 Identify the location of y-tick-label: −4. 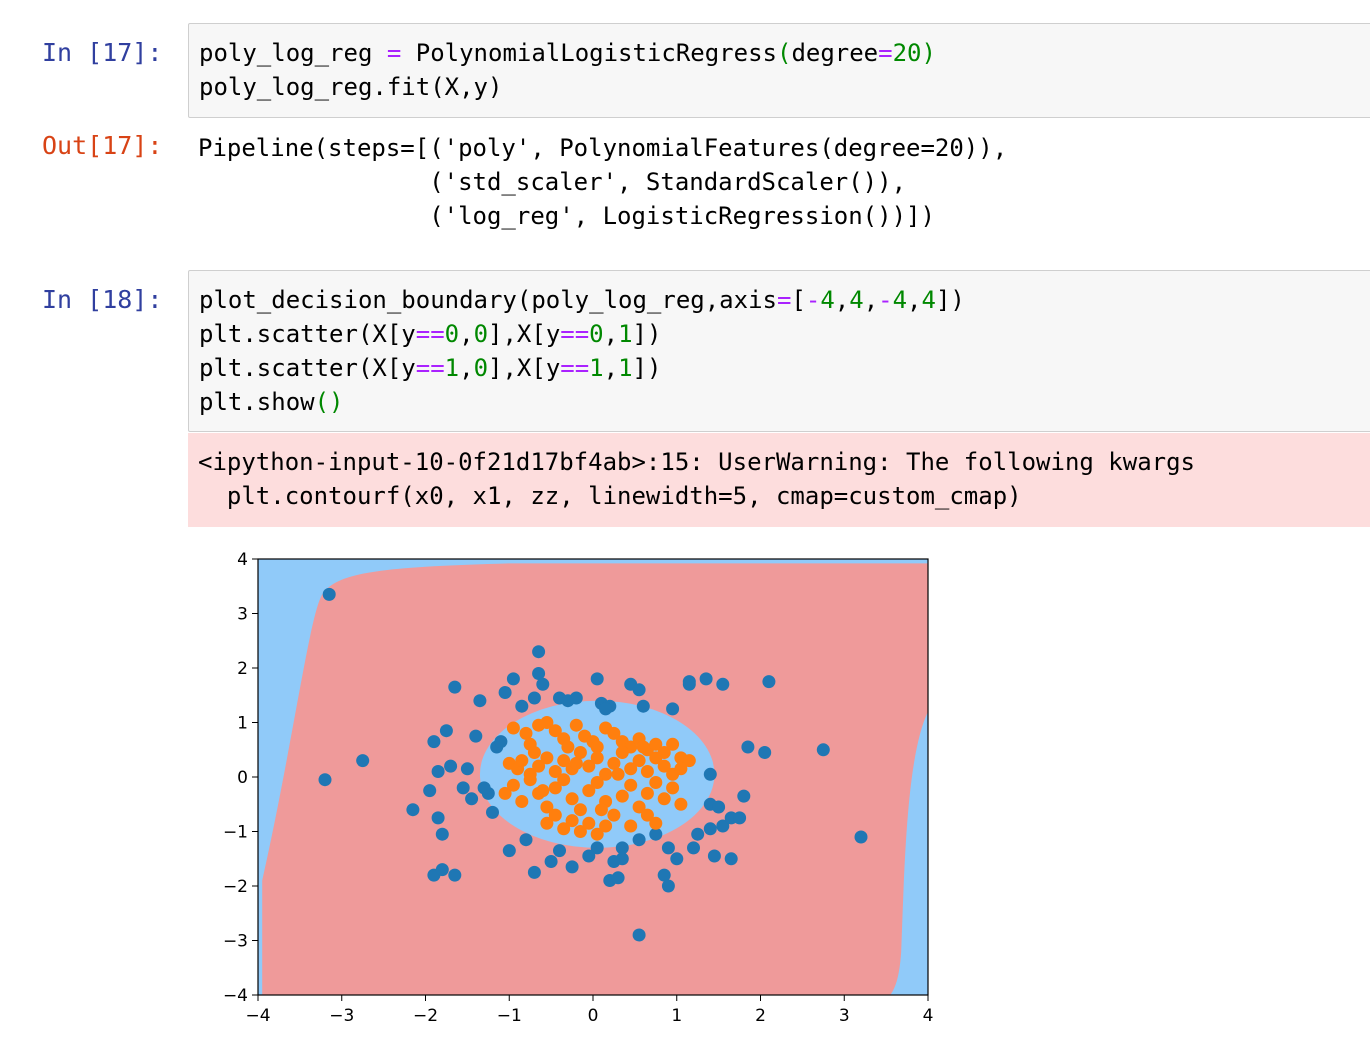
(235, 996).